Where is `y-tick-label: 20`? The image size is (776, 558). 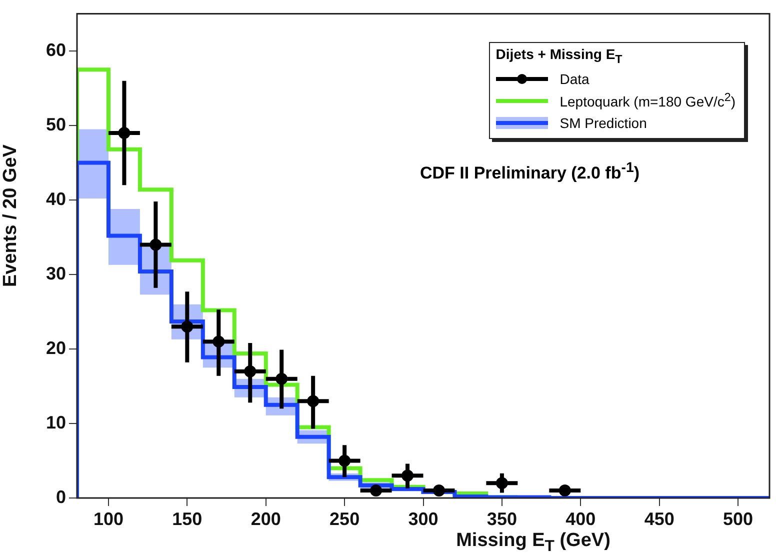 y-tick-label: 20 is located at coordinates (56, 348).